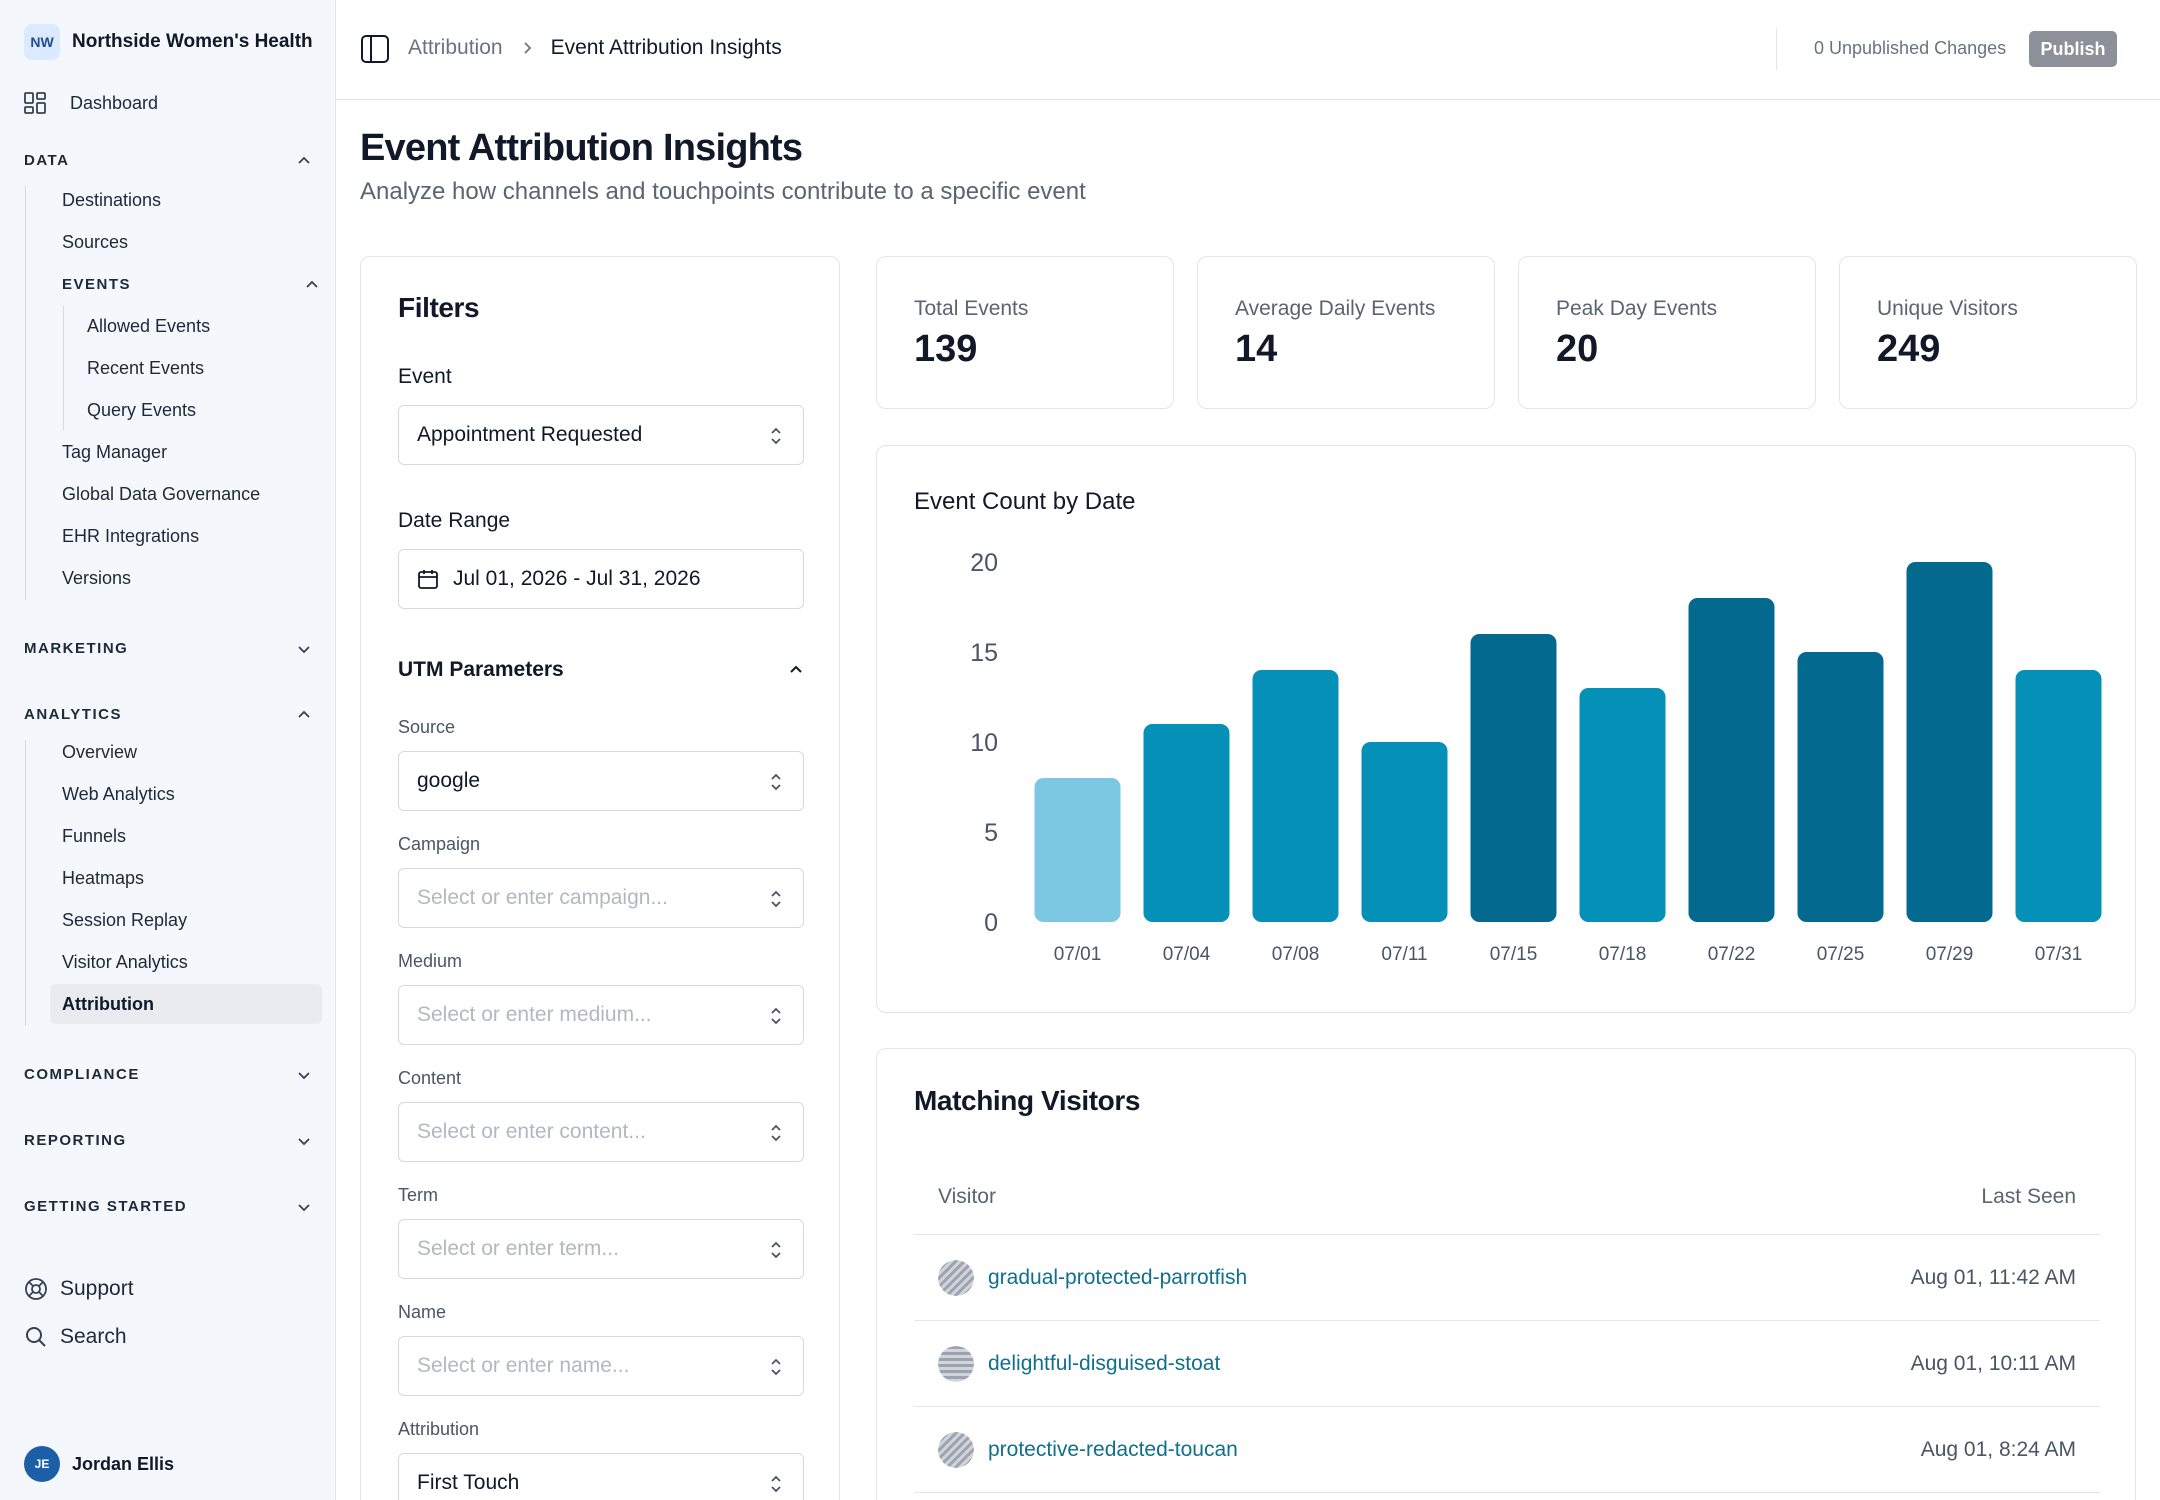 This screenshot has height=1500, width=2160. I want to click on stat-value: 139, so click(946, 349).